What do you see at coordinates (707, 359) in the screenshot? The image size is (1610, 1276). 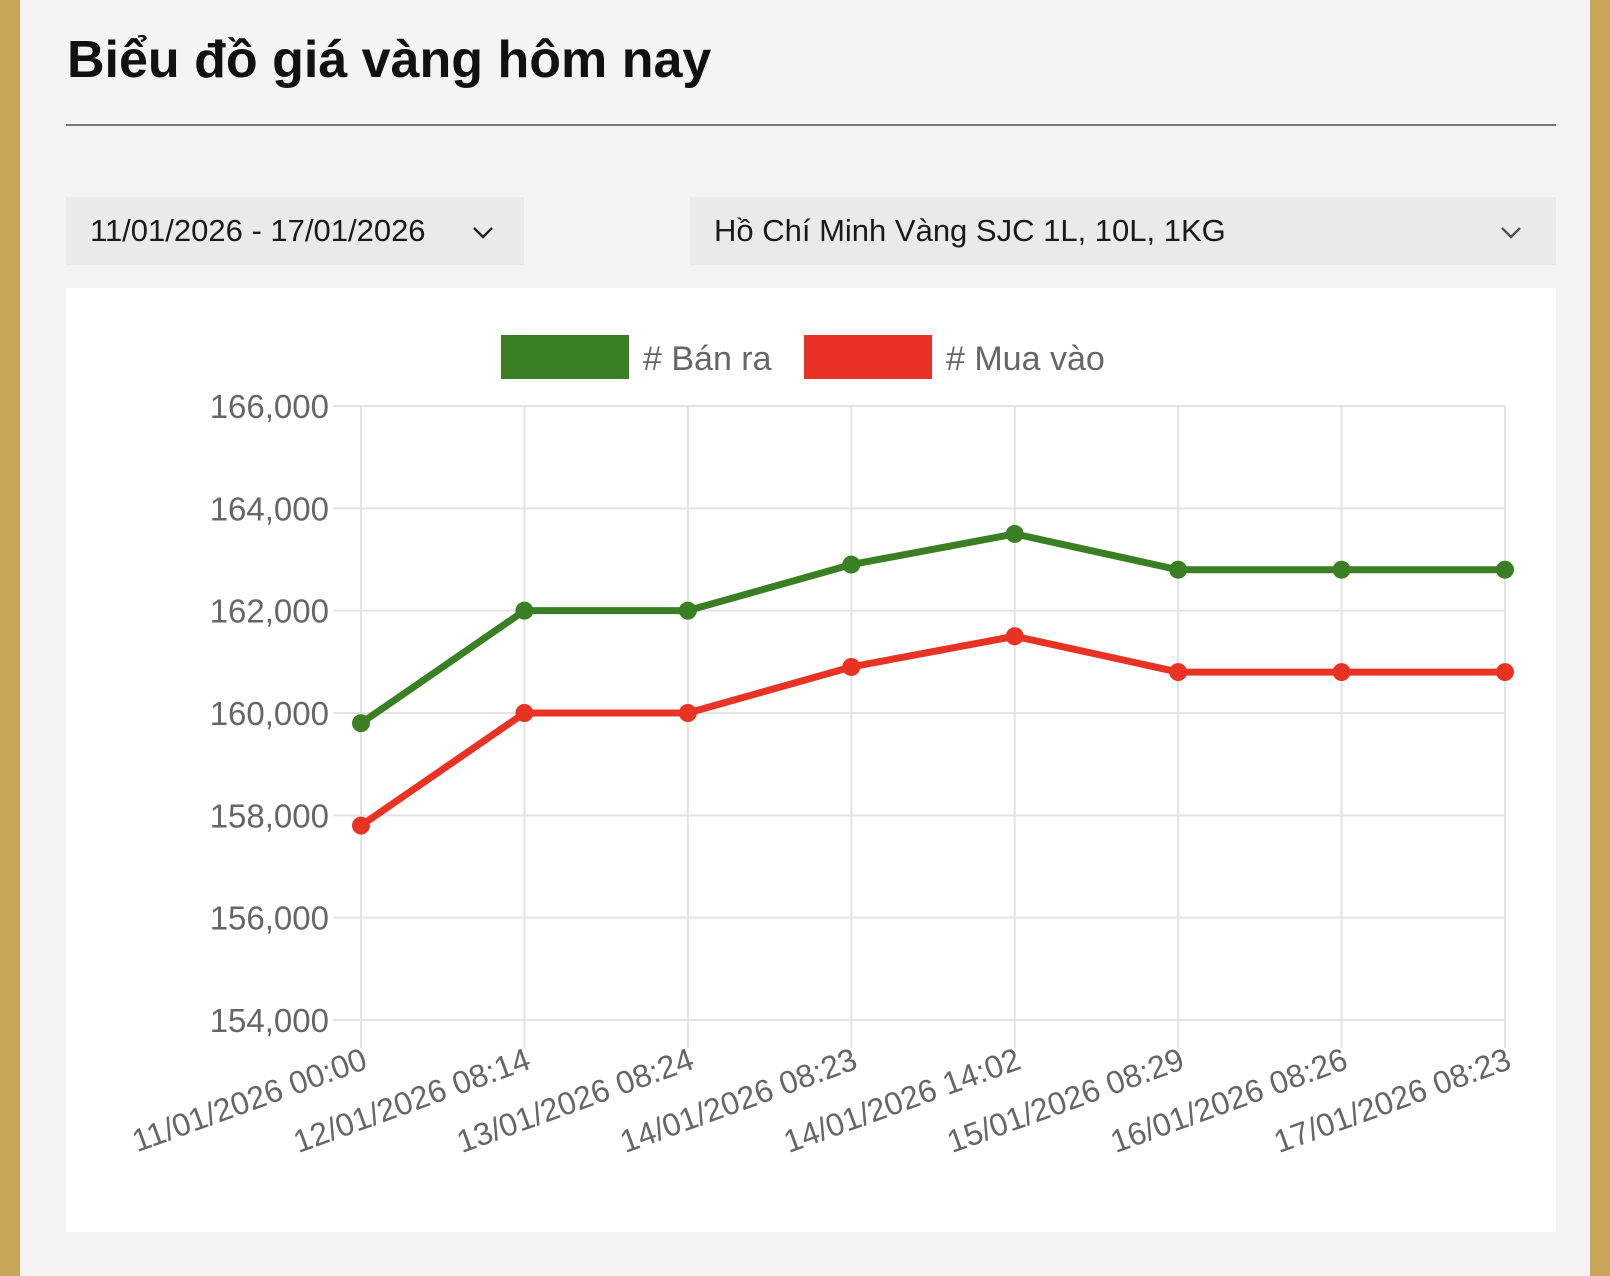 I see `legend-item-ban-ra-text: # Bán ra` at bounding box center [707, 359].